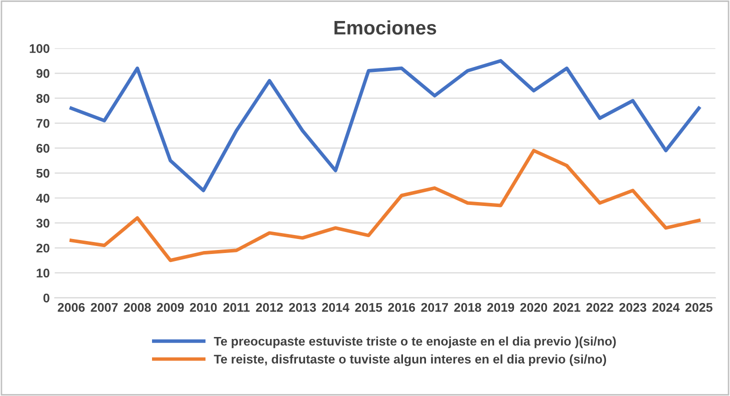 This screenshot has height=396, width=730. What do you see at coordinates (43, 148) in the screenshot?
I see `y-tick-label: 60` at bounding box center [43, 148].